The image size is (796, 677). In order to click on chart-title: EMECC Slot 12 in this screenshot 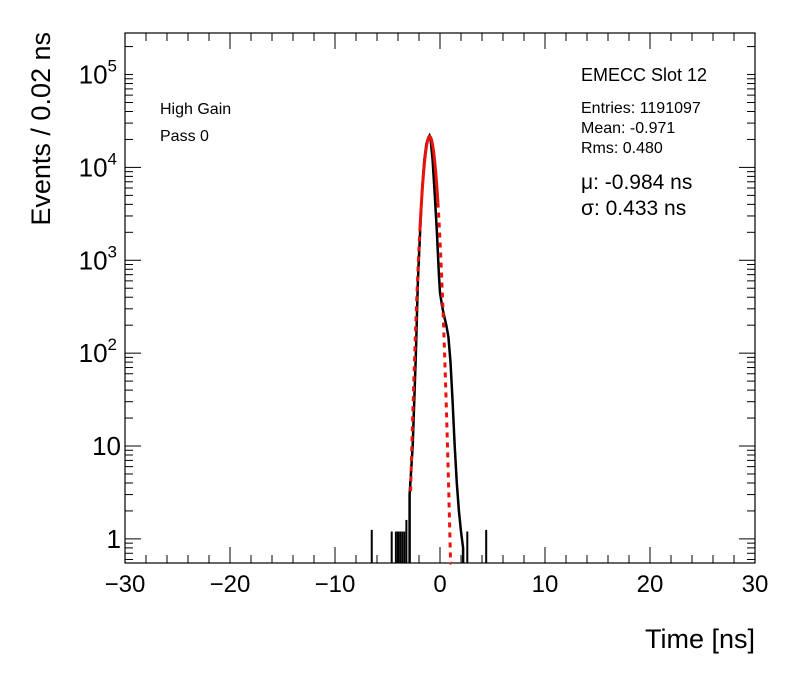, I will do `click(644, 75)`.